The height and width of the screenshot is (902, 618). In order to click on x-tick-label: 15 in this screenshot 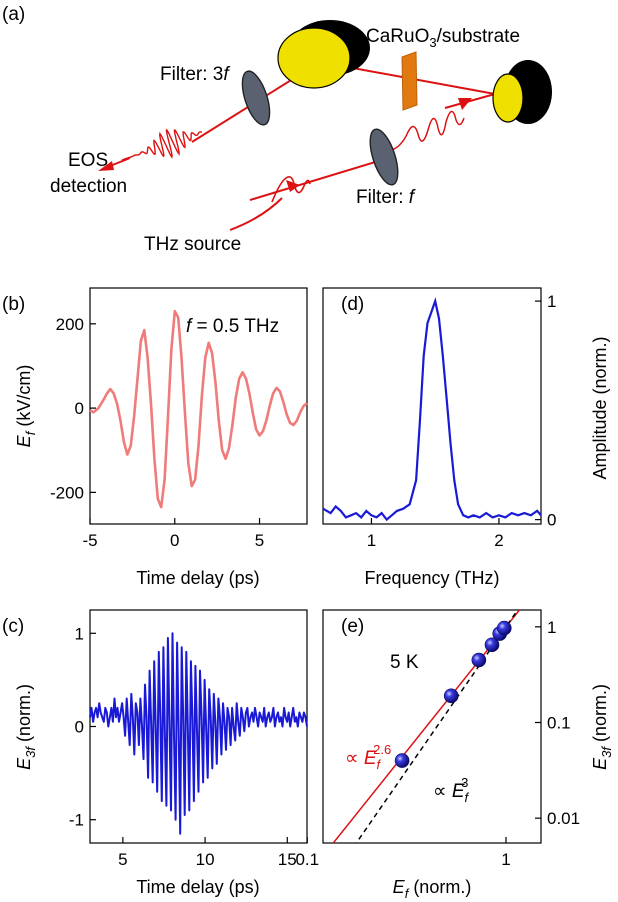, I will do `click(287, 859)`.